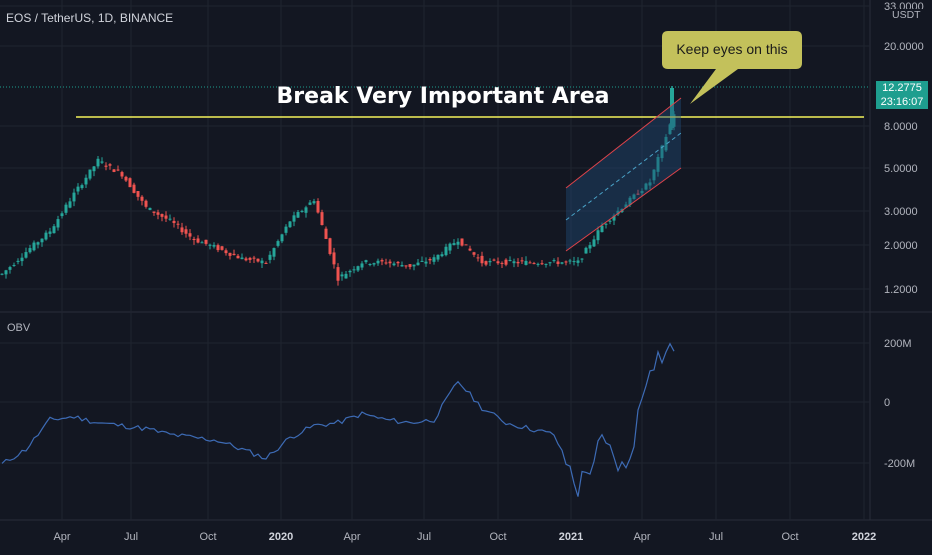  What do you see at coordinates (901, 290) in the screenshot?
I see `price-tick-label: 1.2000` at bounding box center [901, 290].